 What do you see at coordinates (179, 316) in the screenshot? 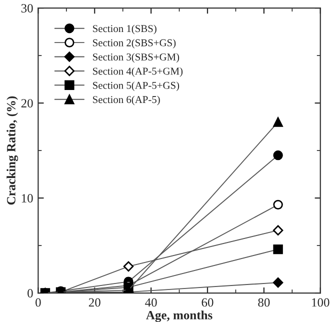
I see `x-axis-title: Age, months` at bounding box center [179, 316].